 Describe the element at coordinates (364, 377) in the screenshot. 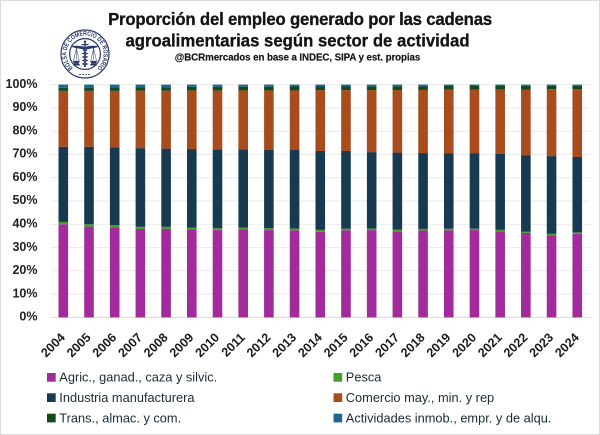

I see `svg-text: Pesca` at that location.